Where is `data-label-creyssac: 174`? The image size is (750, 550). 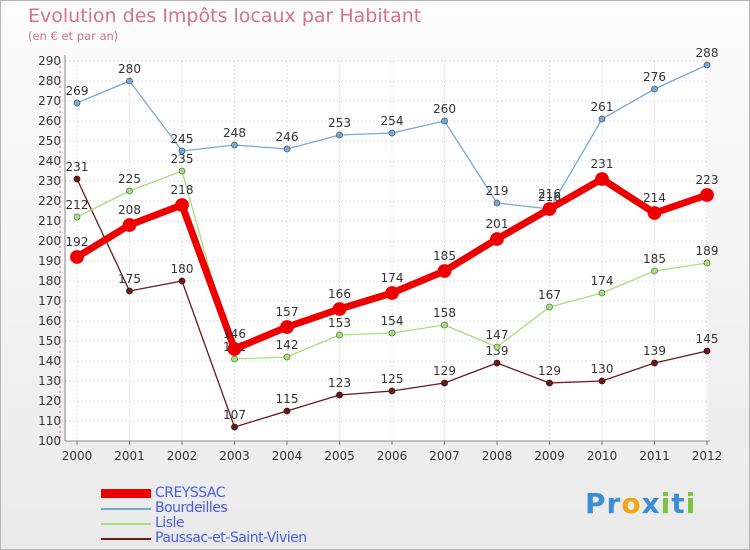 data-label-creyssac: 174 is located at coordinates (392, 278).